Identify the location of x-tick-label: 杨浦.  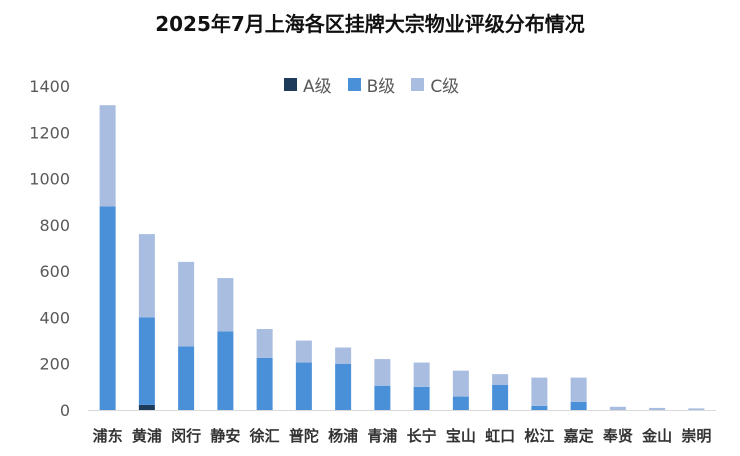
(343, 436).